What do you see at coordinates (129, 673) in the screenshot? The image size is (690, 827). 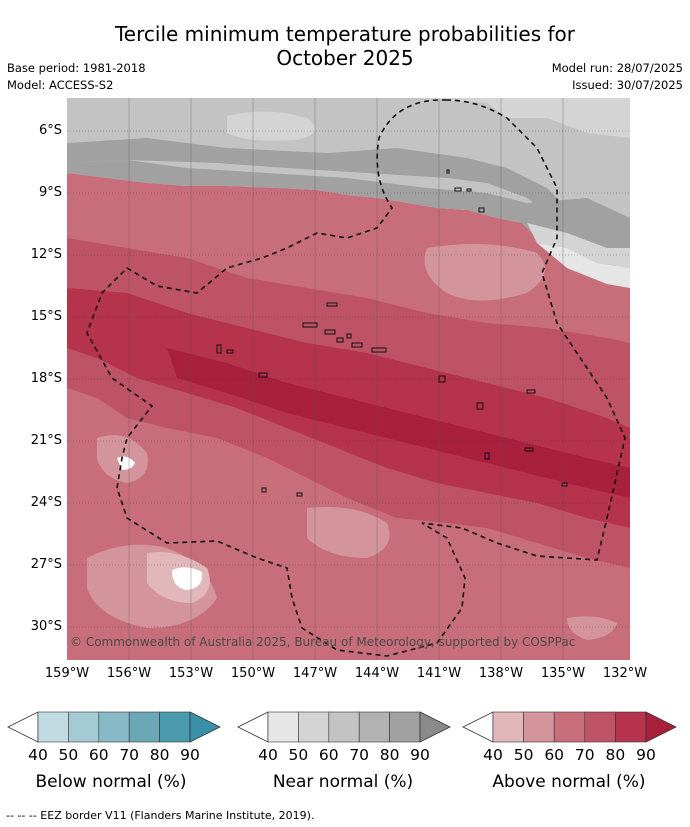 I see `lon-label: 156°W` at bounding box center [129, 673].